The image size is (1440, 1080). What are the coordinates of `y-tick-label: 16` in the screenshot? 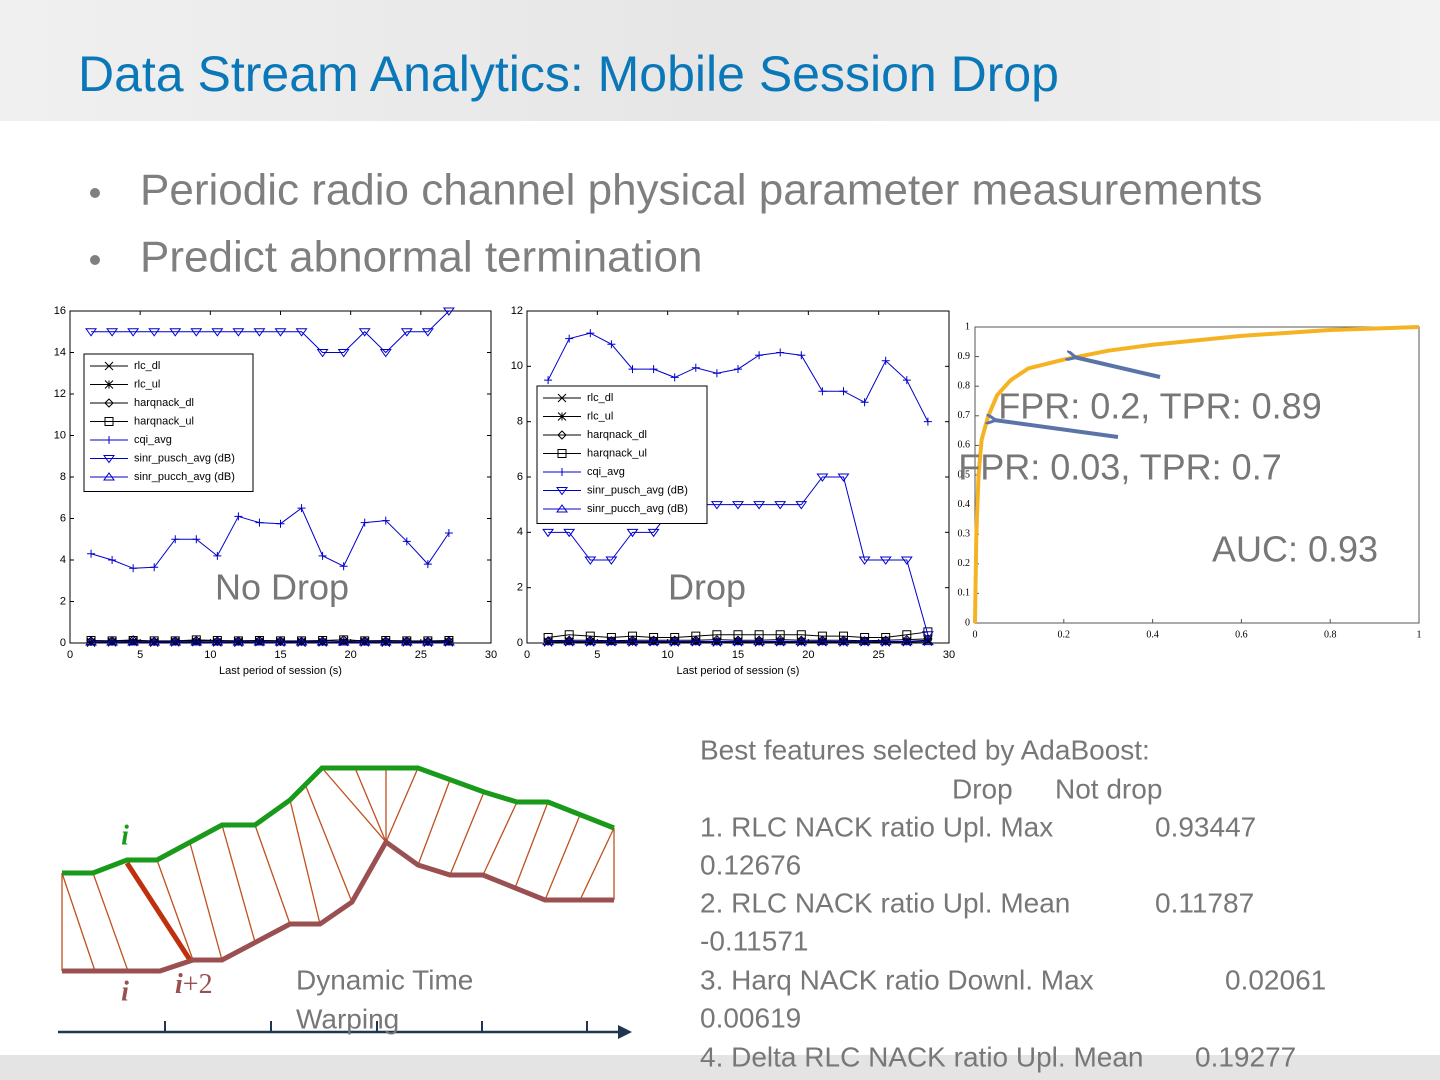 It's located at (60, 311).